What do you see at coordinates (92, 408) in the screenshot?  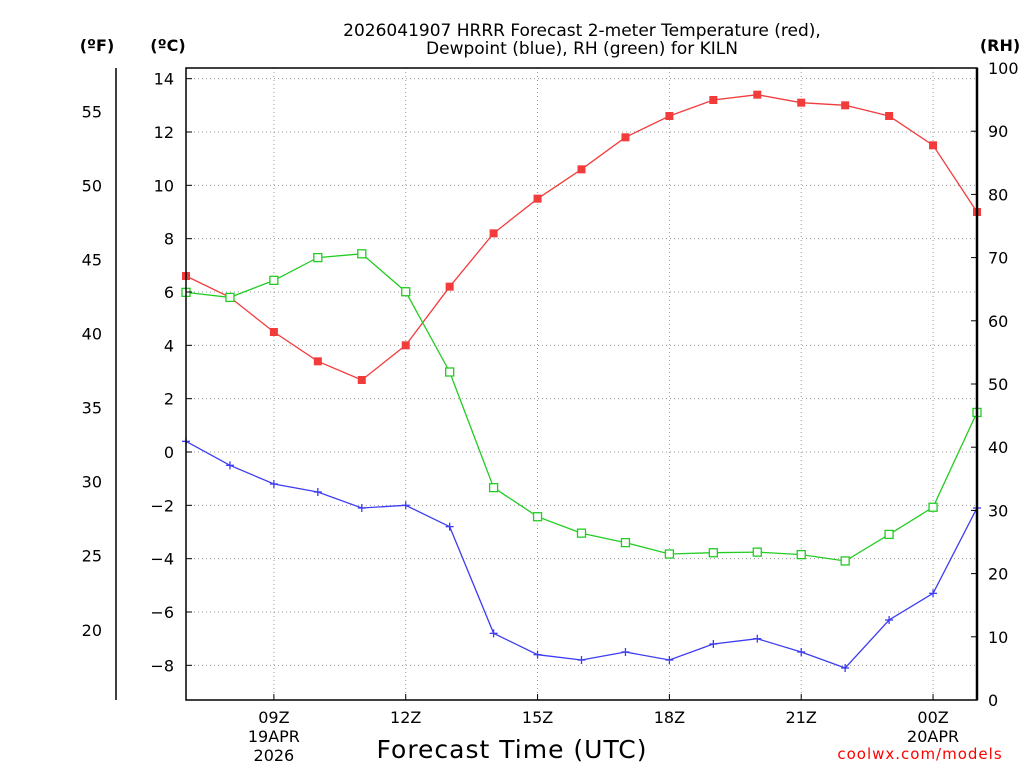 I see `fahrenheit-tick-label: 35` at bounding box center [92, 408].